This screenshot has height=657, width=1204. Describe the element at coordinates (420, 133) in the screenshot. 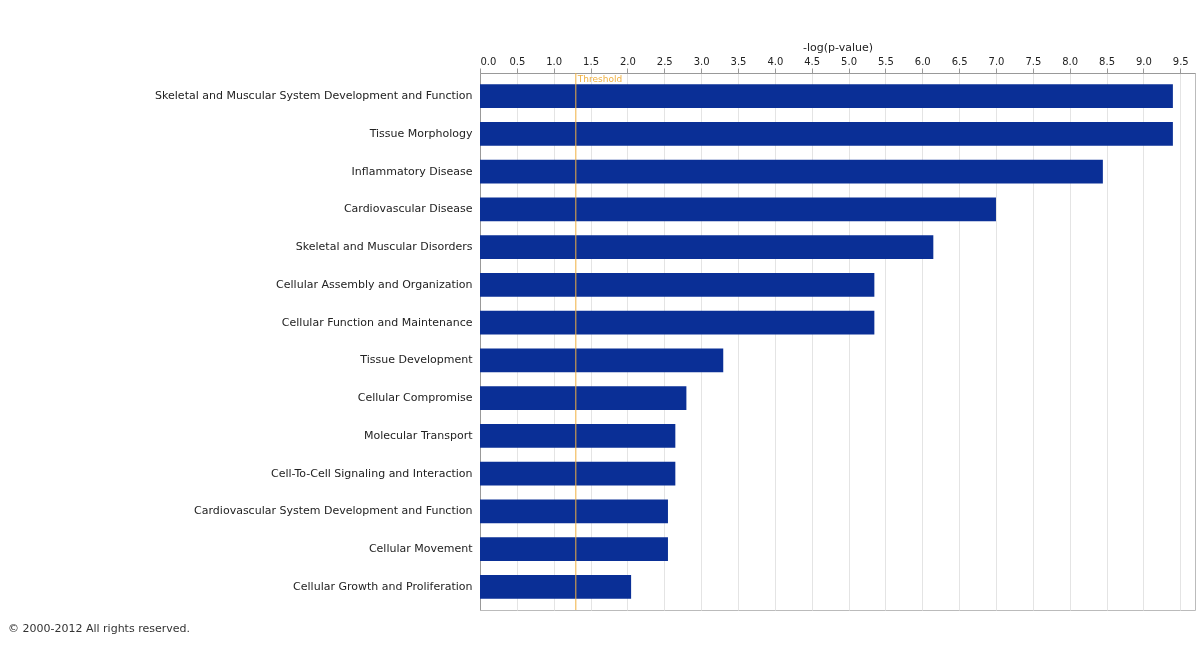

I see `y-tick-label: Tissue Morphology` at that location.